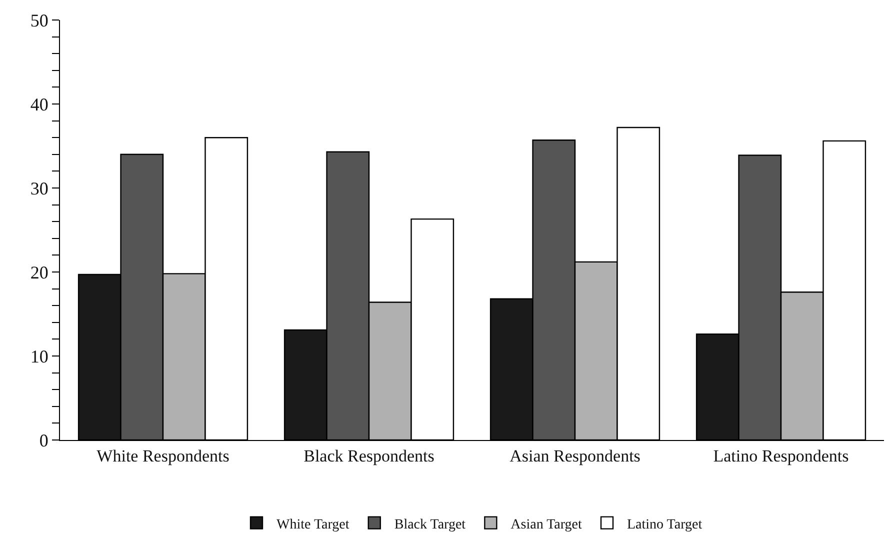  I want to click on legend-label: Black Target, so click(430, 524).